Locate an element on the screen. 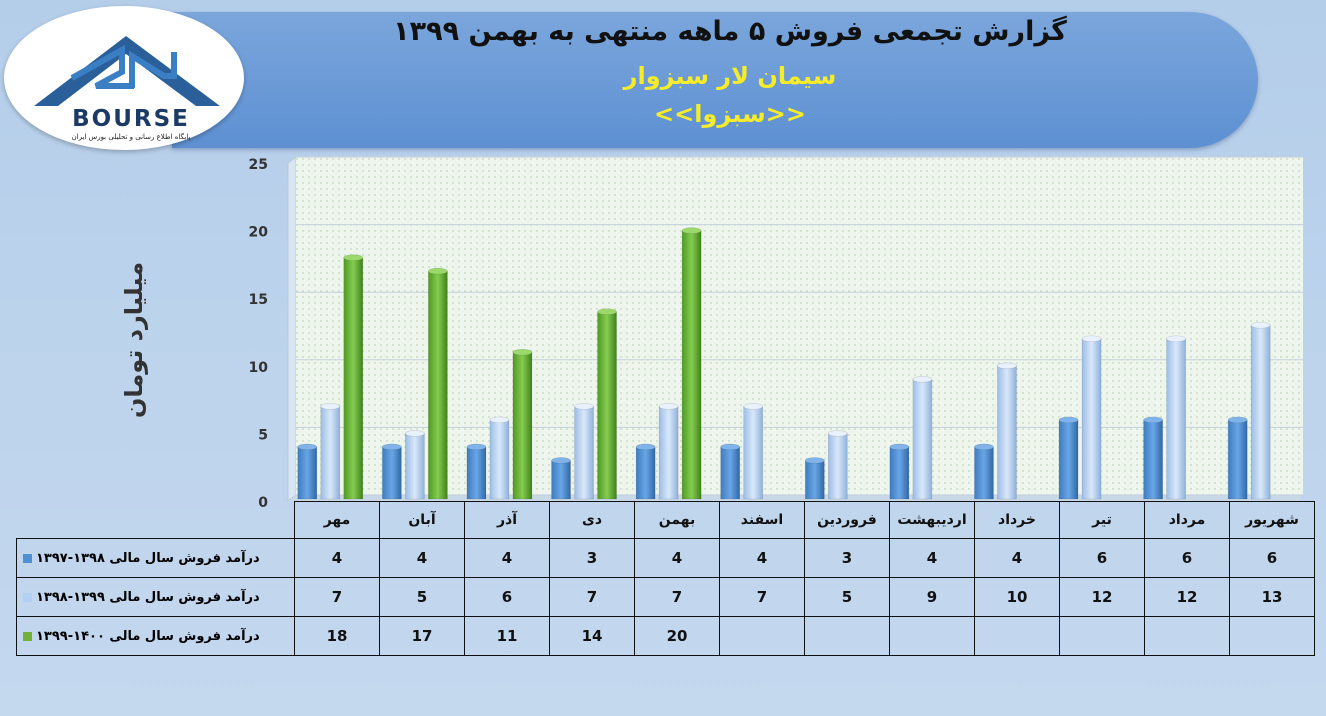  legend-entry: درآمد فروش سال مالی ۱۴۰۰-۱۳۹۹ is located at coordinates (155, 636).